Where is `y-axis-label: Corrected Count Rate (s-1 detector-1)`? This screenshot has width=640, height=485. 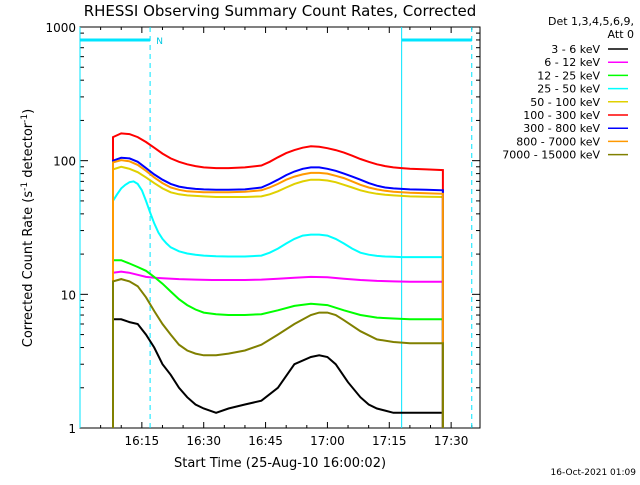 y-axis-label: Corrected Count Rate (s-1 detector-1) is located at coordinates (28, 228).